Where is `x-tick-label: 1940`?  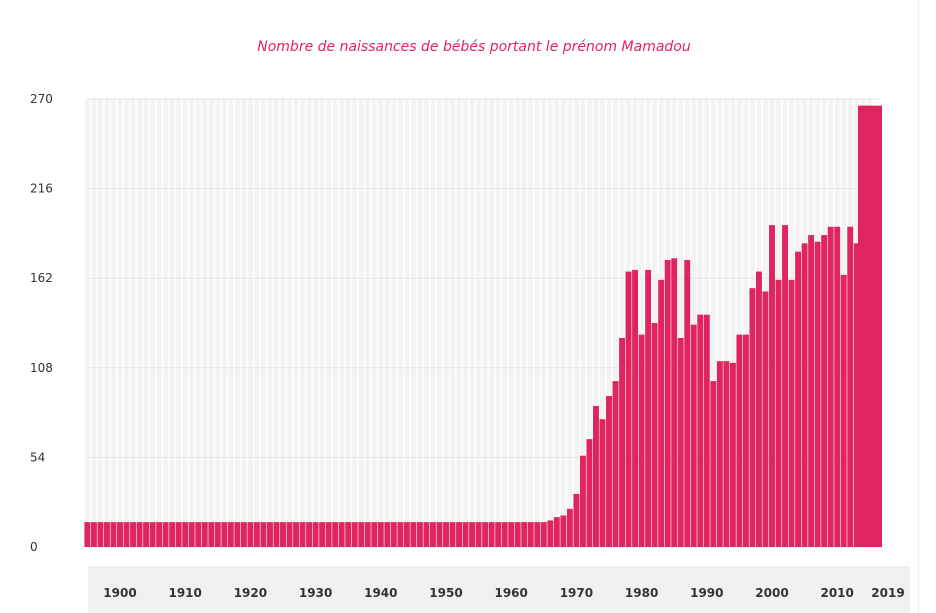 x-tick-label: 1940 is located at coordinates (380, 593).